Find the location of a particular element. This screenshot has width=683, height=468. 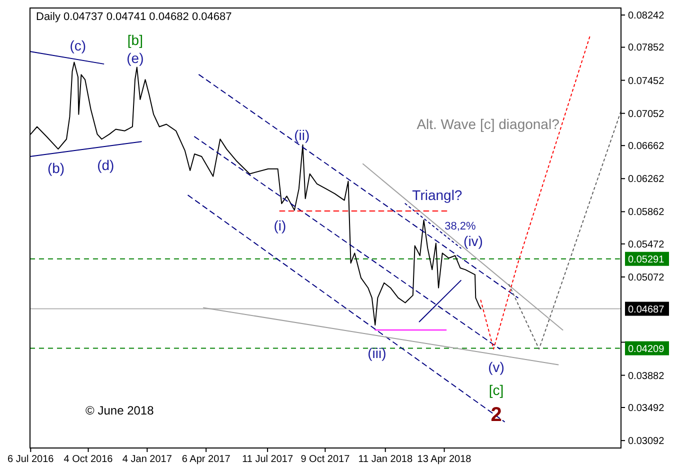

annotation: © June 2018 is located at coordinates (120, 410).